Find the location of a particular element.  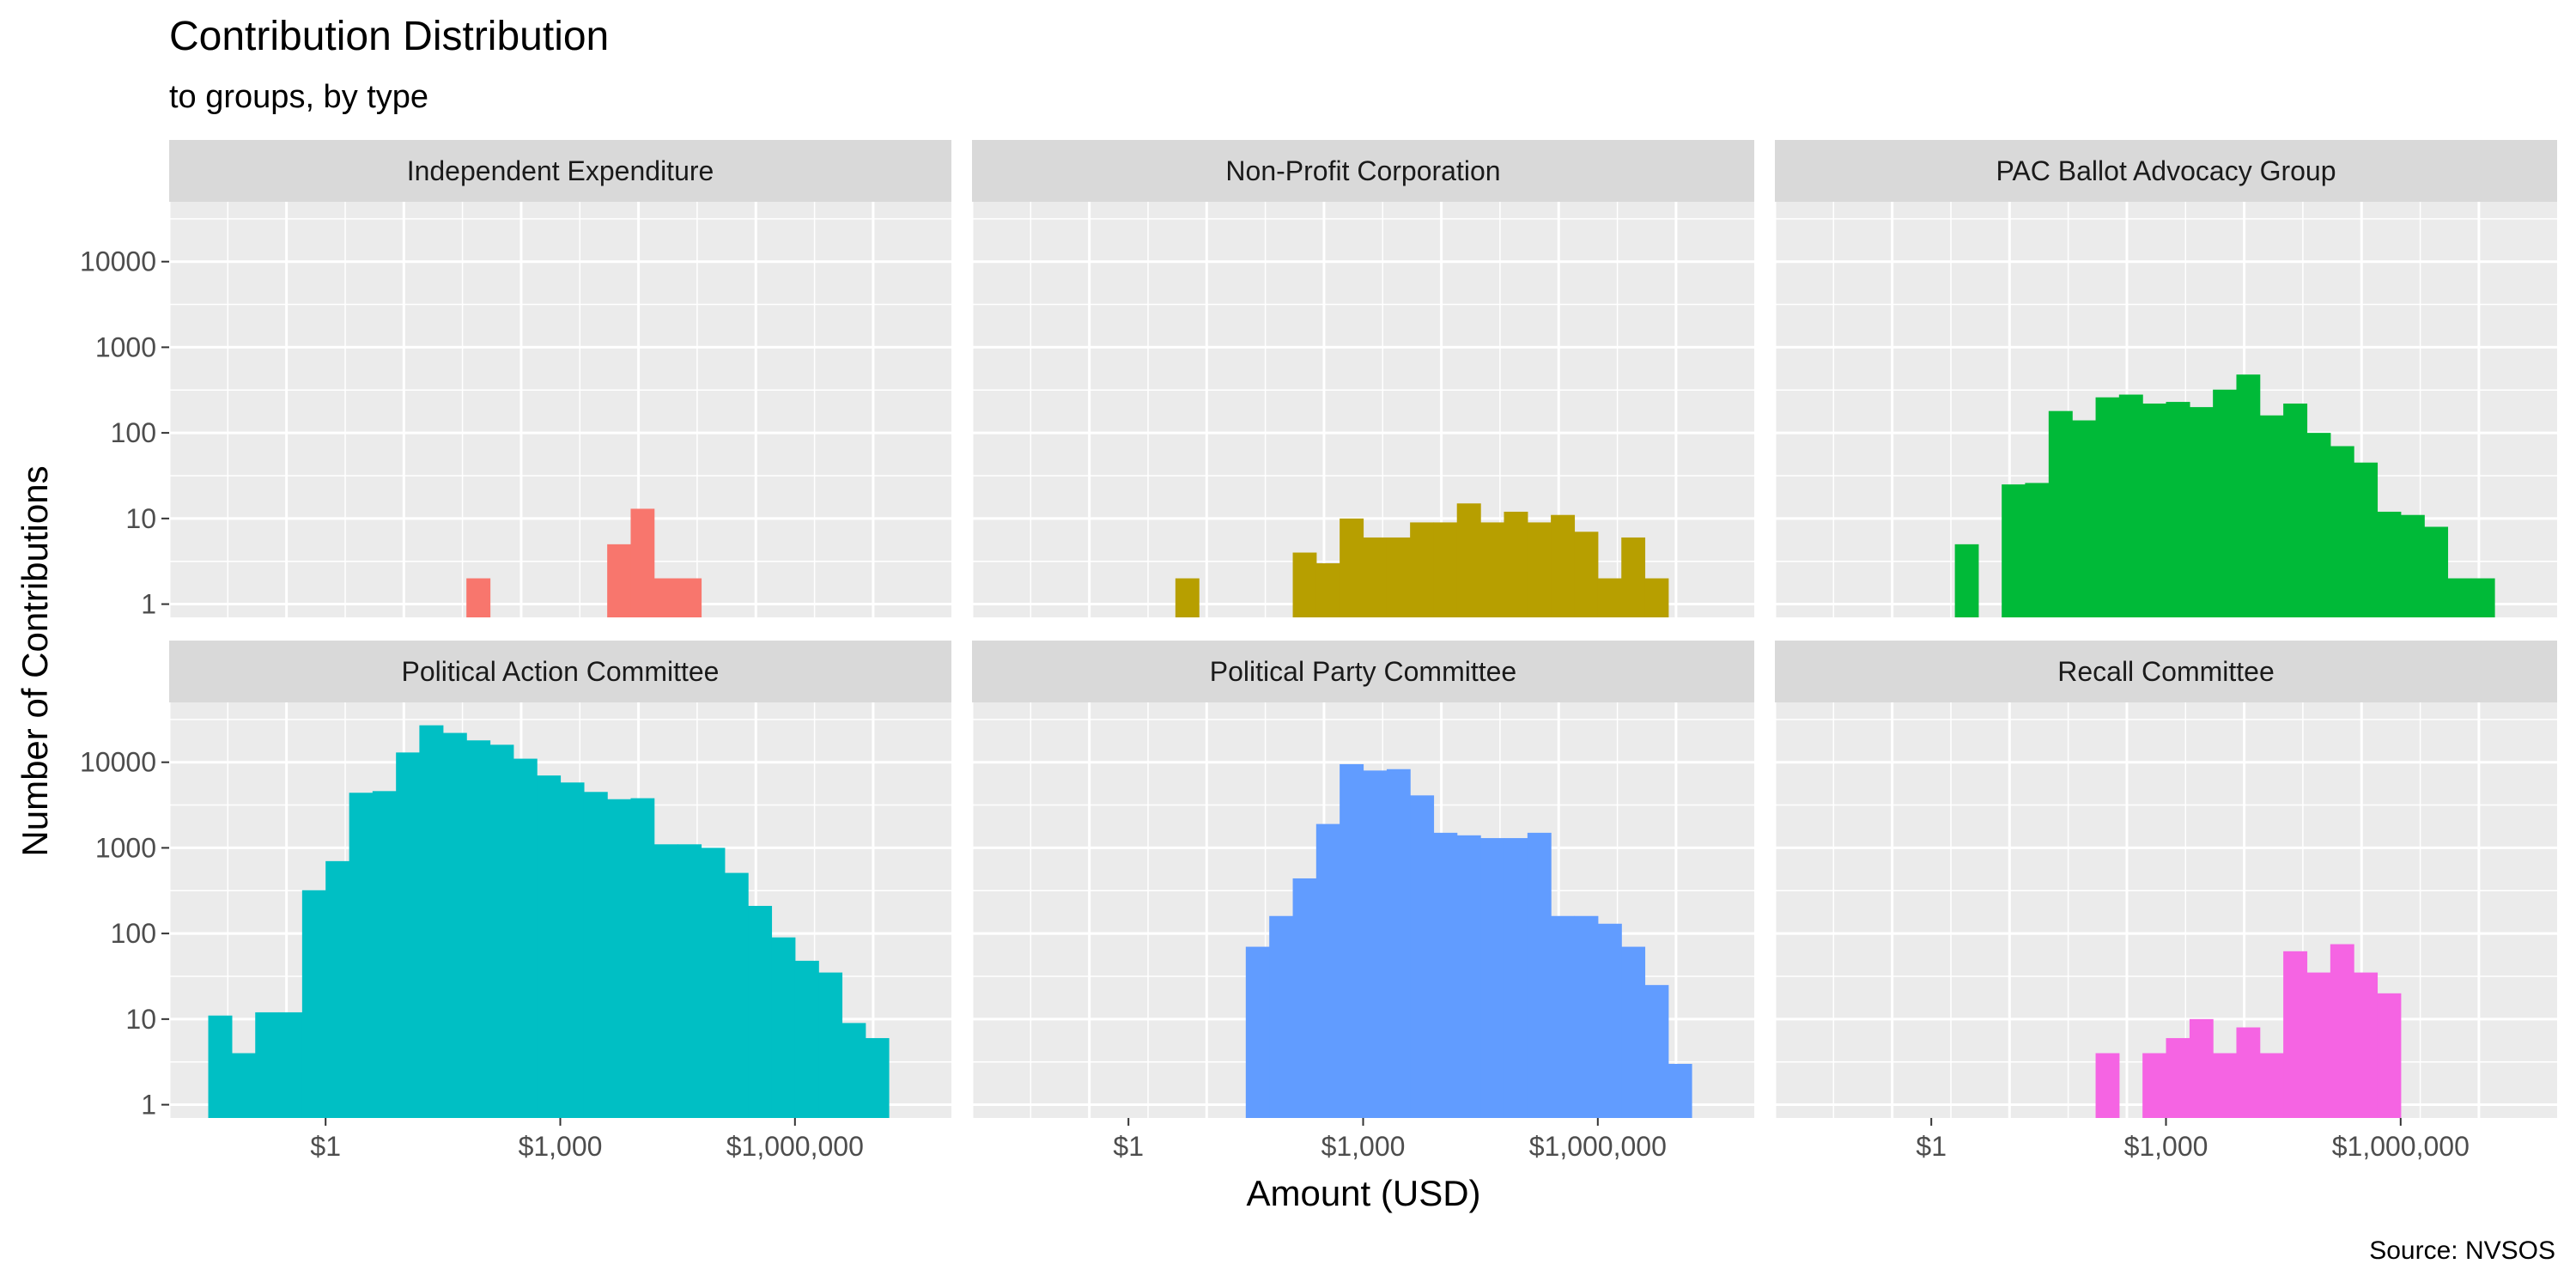

y-tick-label: 1000 is located at coordinates (126, 346).